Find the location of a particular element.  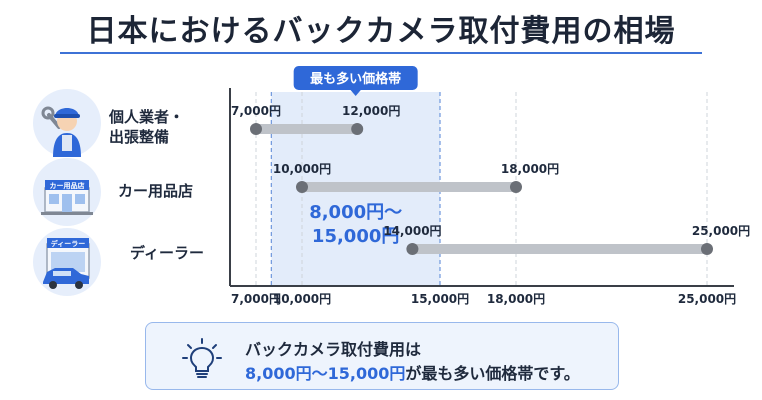

x-tick-label: 10,000円 is located at coordinates (302, 299).